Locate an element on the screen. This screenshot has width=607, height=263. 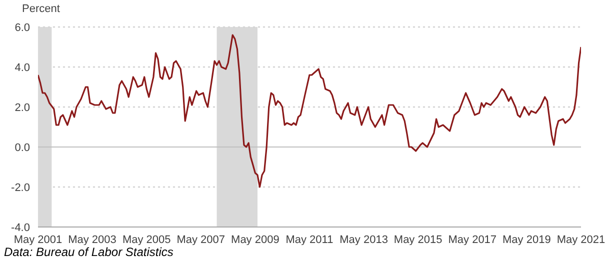
y-tick-label: -4.0 is located at coordinates (20, 228).